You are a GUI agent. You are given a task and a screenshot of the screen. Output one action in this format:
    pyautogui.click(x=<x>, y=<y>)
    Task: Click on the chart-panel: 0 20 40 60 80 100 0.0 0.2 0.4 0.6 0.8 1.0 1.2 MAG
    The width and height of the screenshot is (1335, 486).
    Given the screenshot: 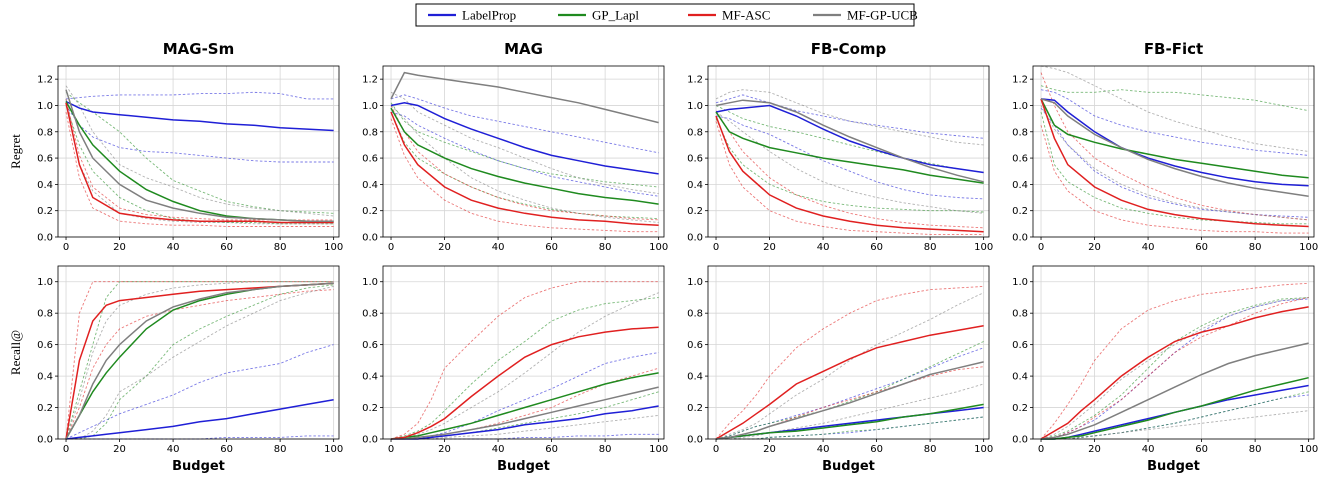 What is the action you would take?
    pyautogui.click(x=515, y=146)
    